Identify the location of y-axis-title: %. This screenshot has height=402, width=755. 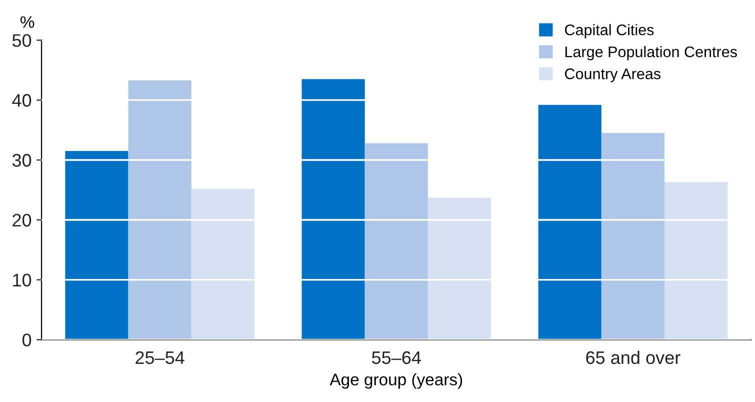
(27, 22).